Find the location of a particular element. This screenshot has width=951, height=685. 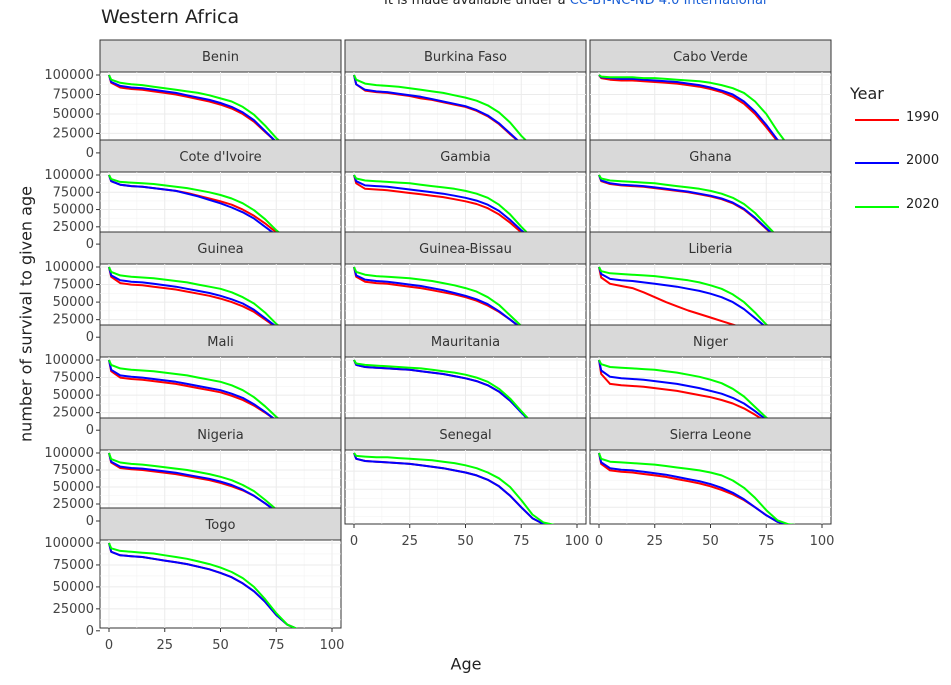

panel-title: Mali is located at coordinates (220, 342).